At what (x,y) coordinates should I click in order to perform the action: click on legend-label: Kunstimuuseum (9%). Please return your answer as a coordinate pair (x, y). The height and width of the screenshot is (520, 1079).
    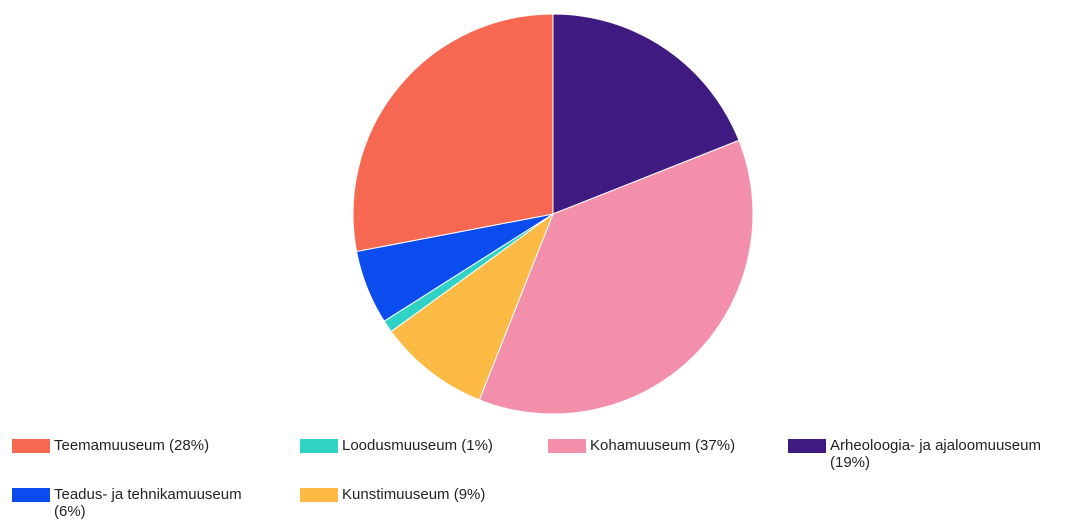
    Looking at the image, I should click on (414, 494).